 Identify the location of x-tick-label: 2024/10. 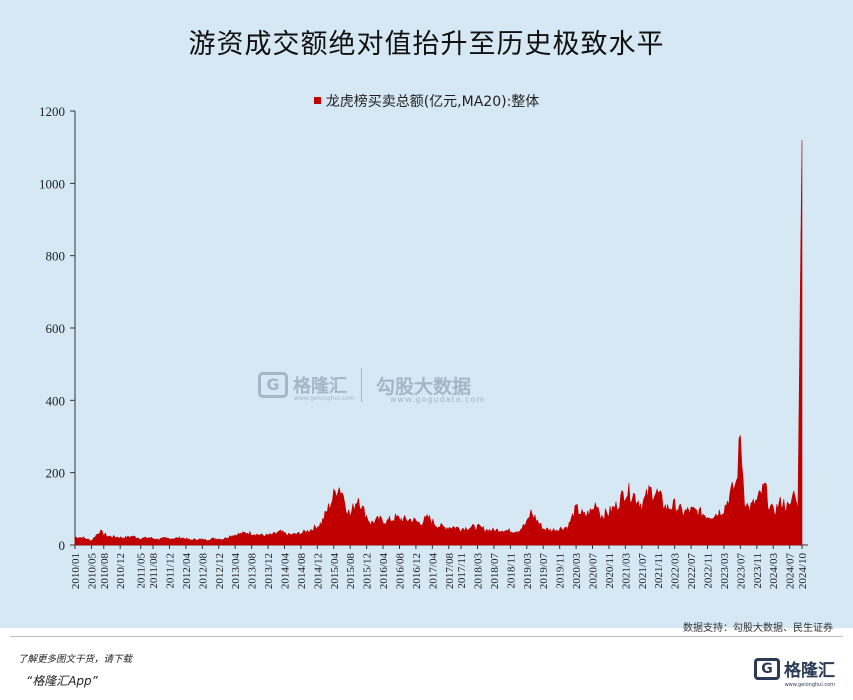
(803, 571).